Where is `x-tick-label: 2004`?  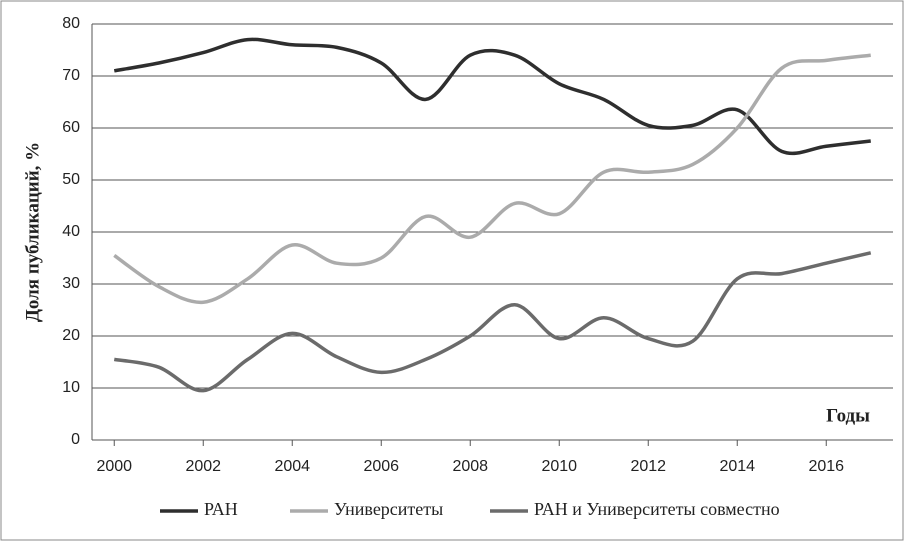 x-tick-label: 2004 is located at coordinates (292, 466).